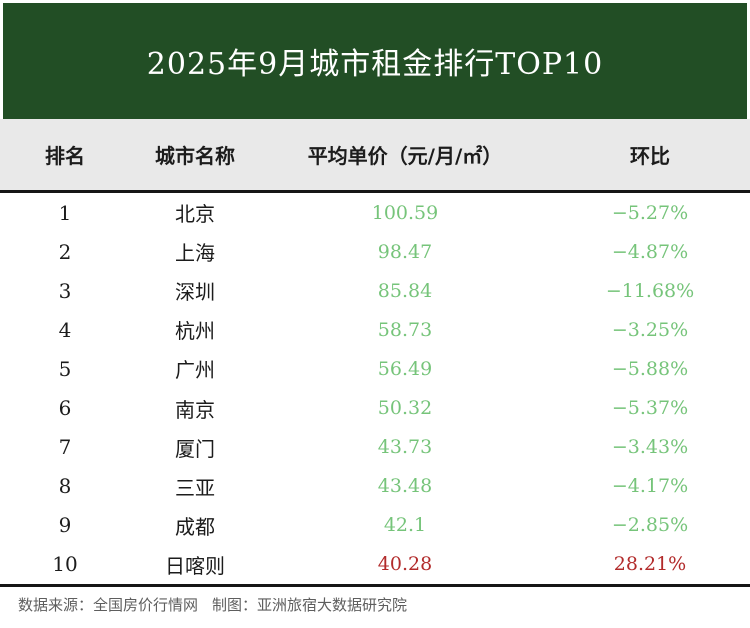 The width and height of the screenshot is (750, 628). Describe the element at coordinates (650, 447) in the screenshot. I see `cell-mom: −3.43%` at that location.